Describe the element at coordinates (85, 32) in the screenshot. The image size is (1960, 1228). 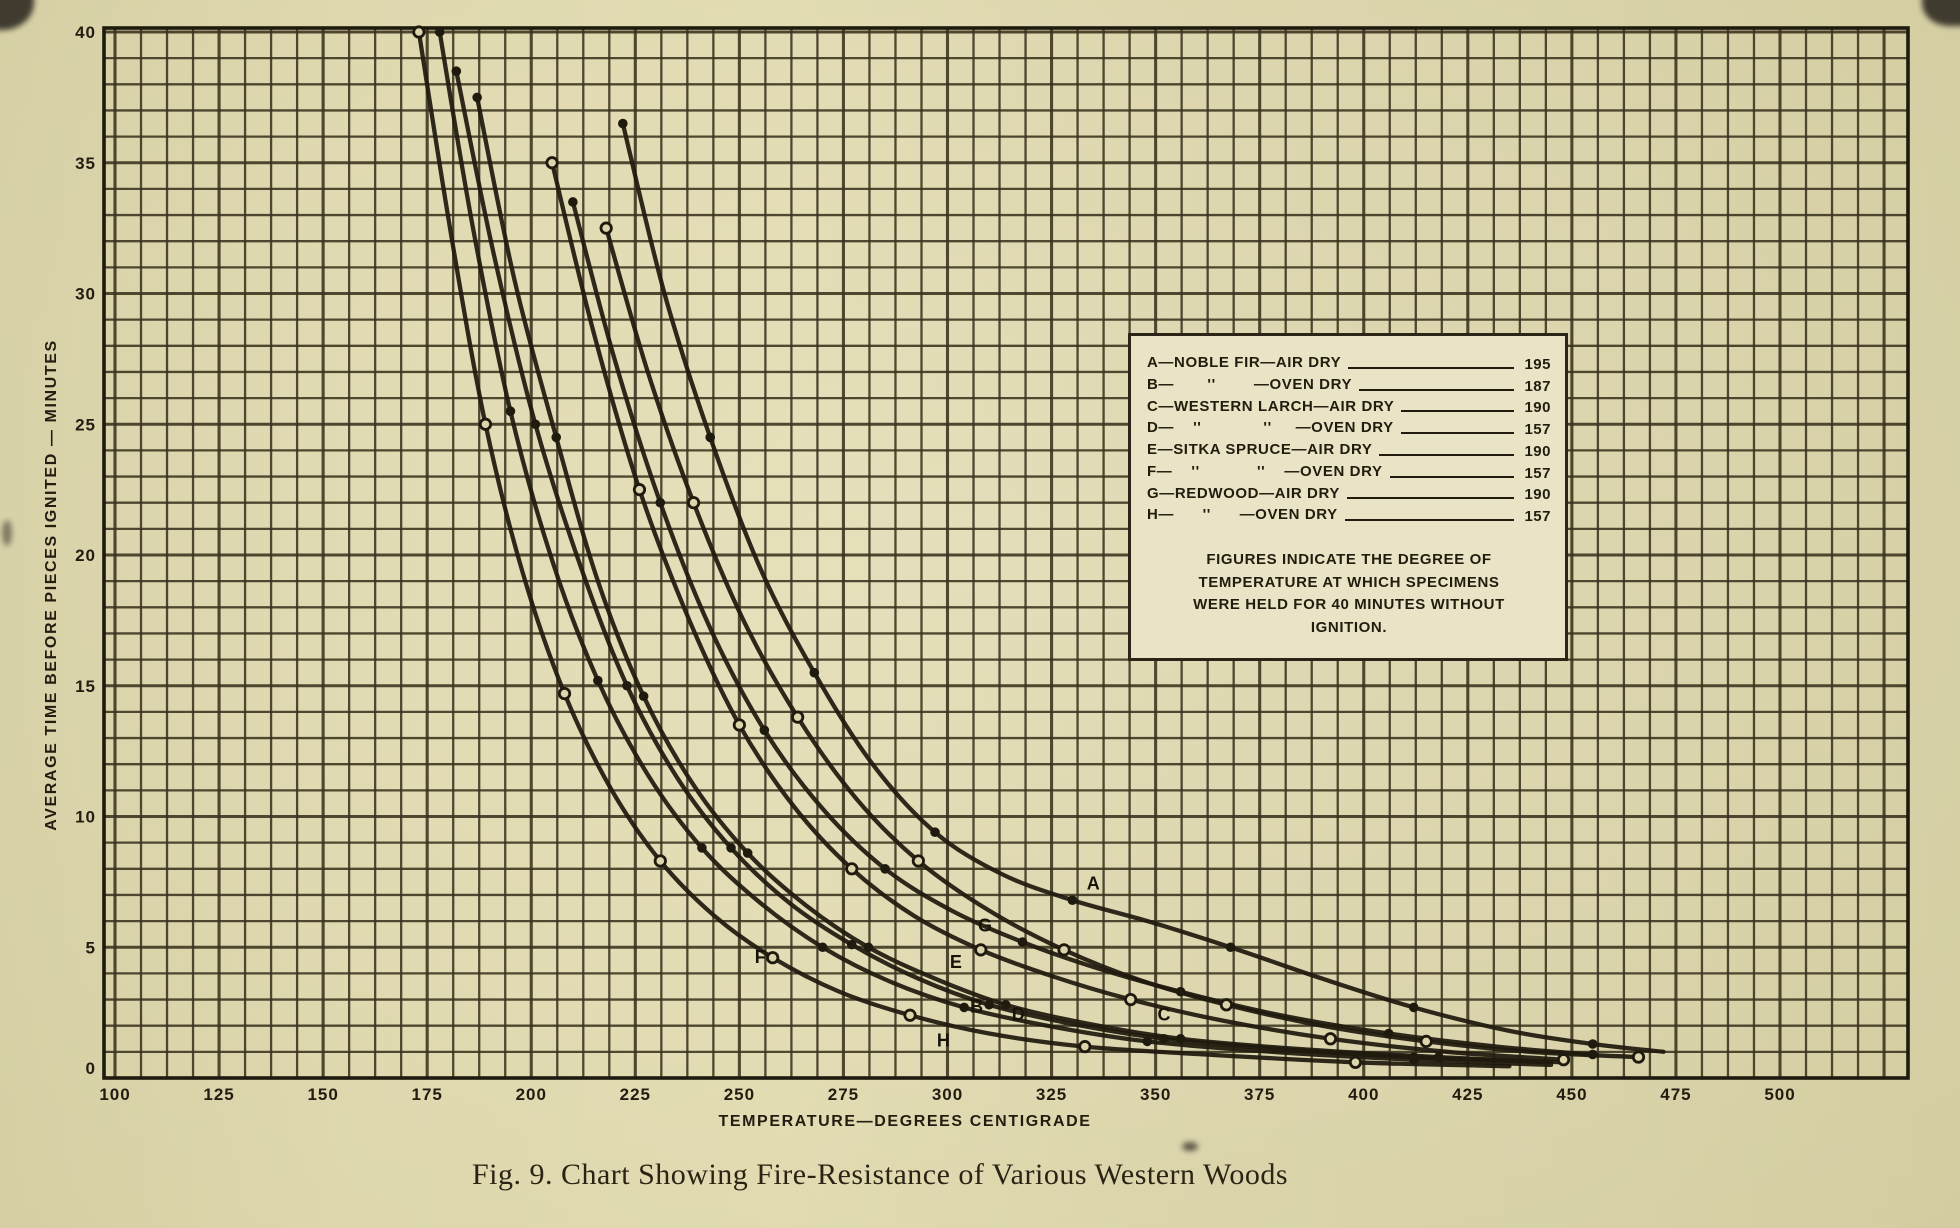
I see `y-tick-label: 40` at that location.